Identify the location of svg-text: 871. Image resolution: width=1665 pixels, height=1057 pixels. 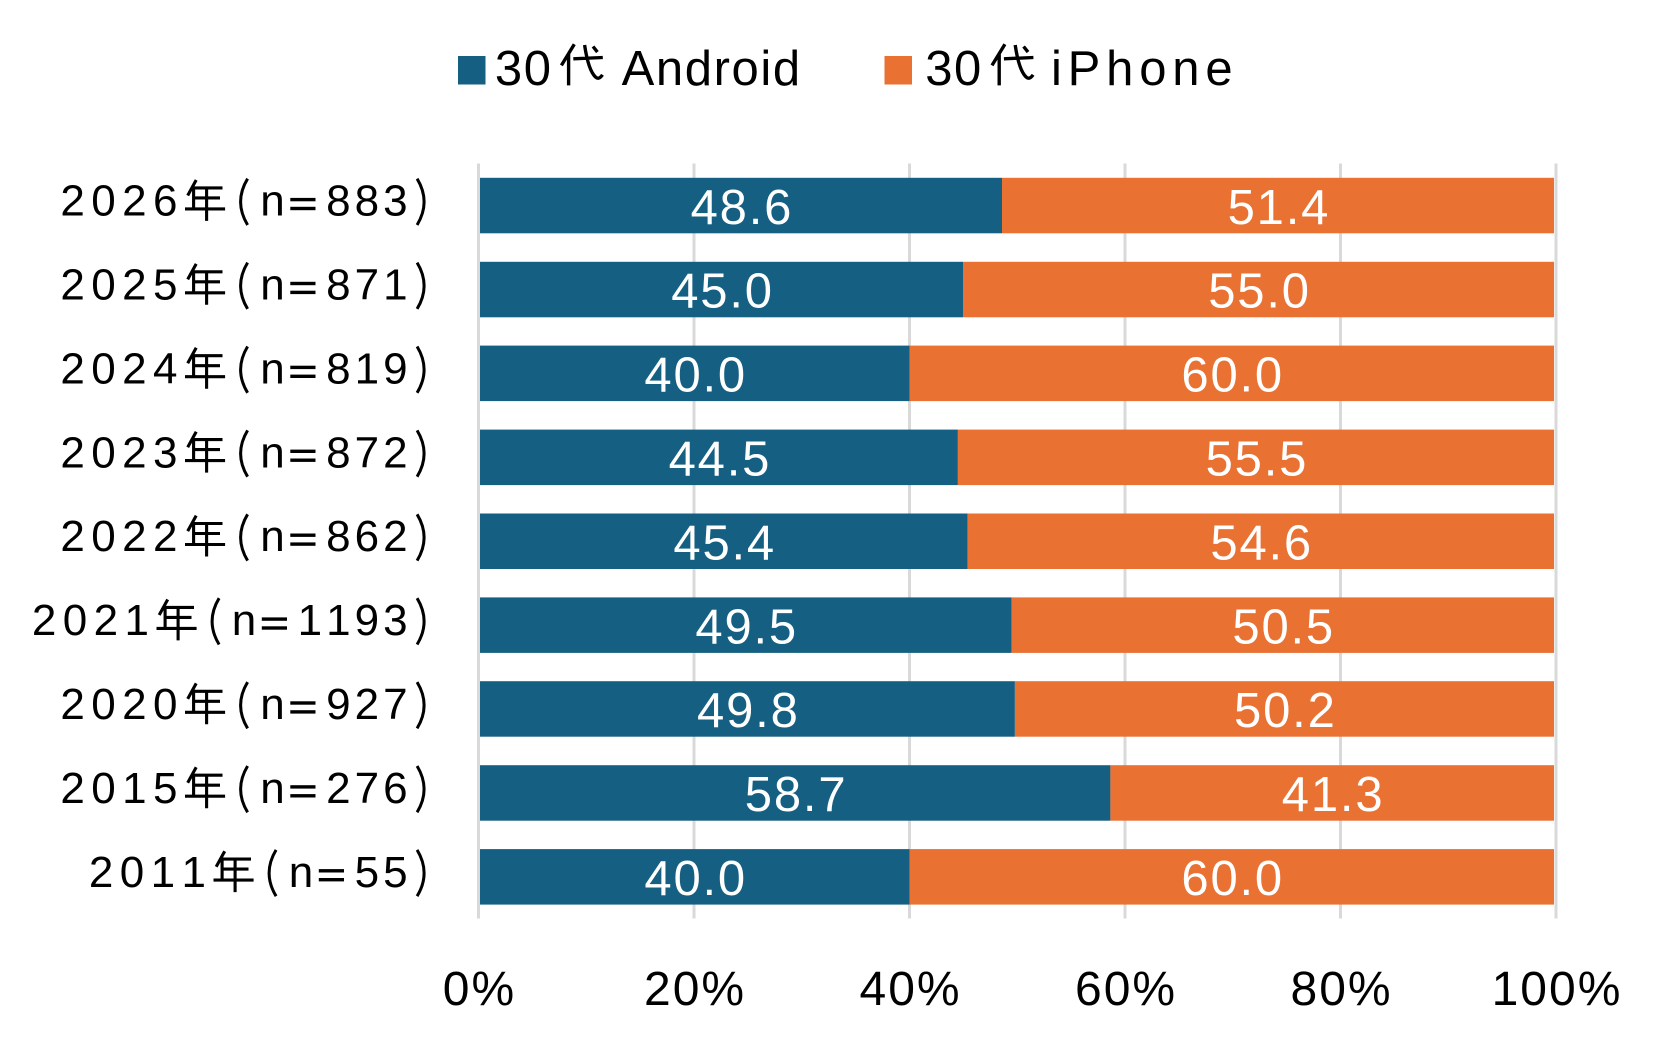
(366, 285).